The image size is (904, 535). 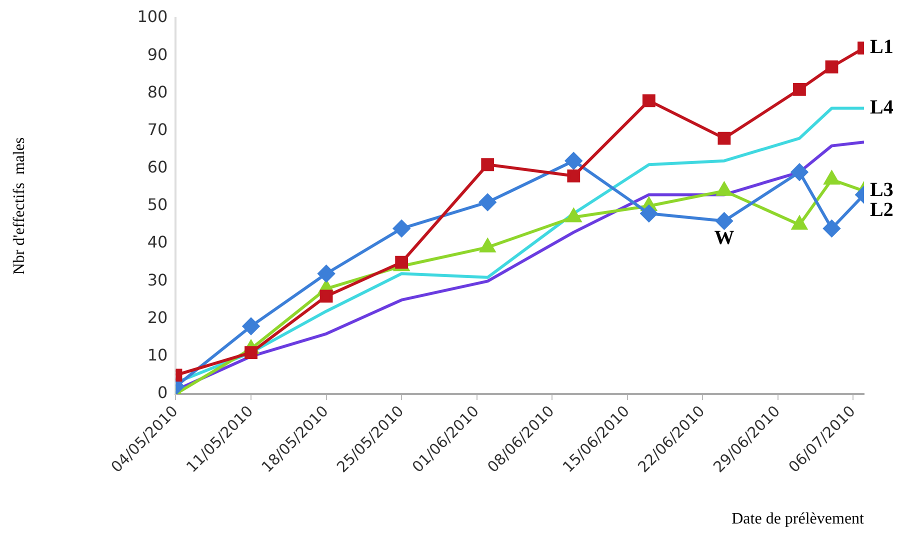 I want to click on y-tick-label: 70, so click(x=157, y=129).